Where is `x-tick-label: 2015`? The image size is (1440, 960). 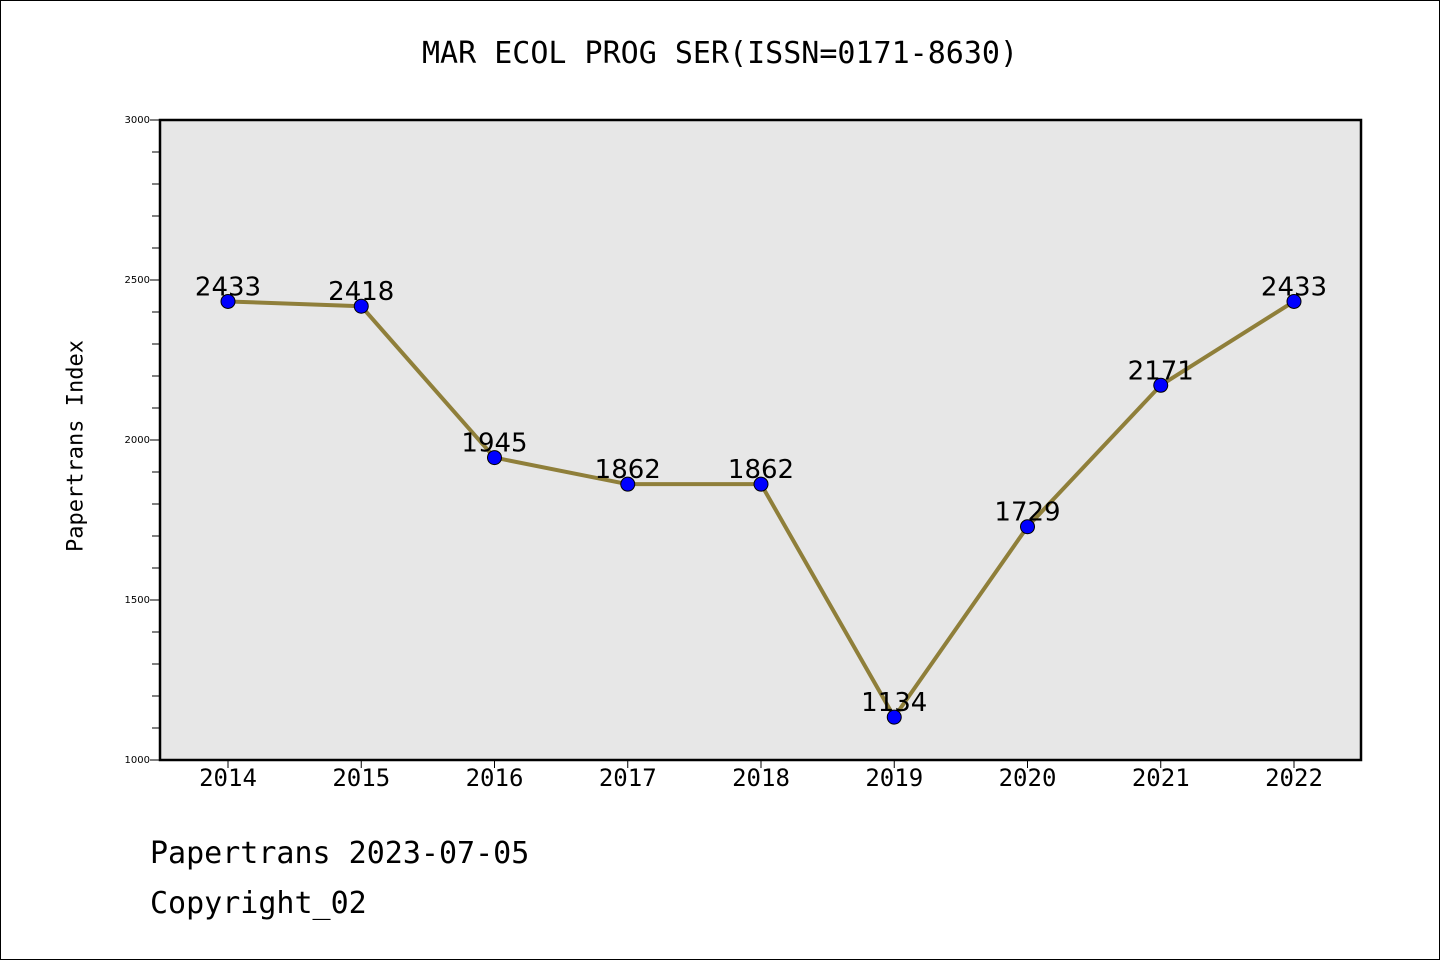
x-tick-label: 2015 is located at coordinates (361, 778).